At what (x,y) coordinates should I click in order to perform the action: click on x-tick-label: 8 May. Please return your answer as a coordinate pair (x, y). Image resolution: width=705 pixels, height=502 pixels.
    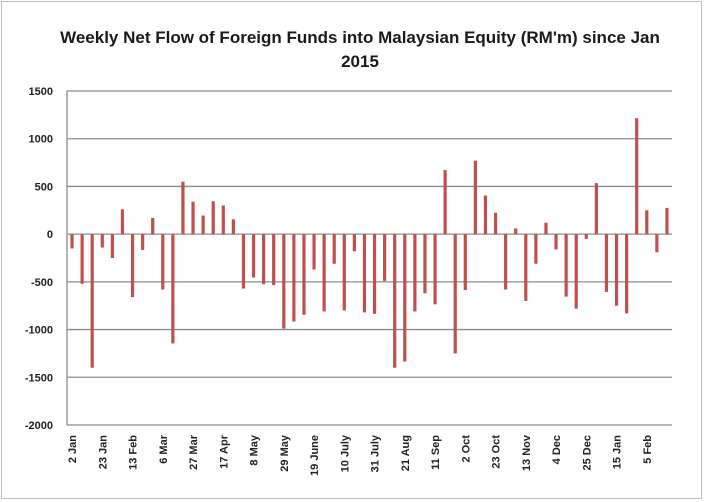
    Looking at the image, I should click on (255, 449).